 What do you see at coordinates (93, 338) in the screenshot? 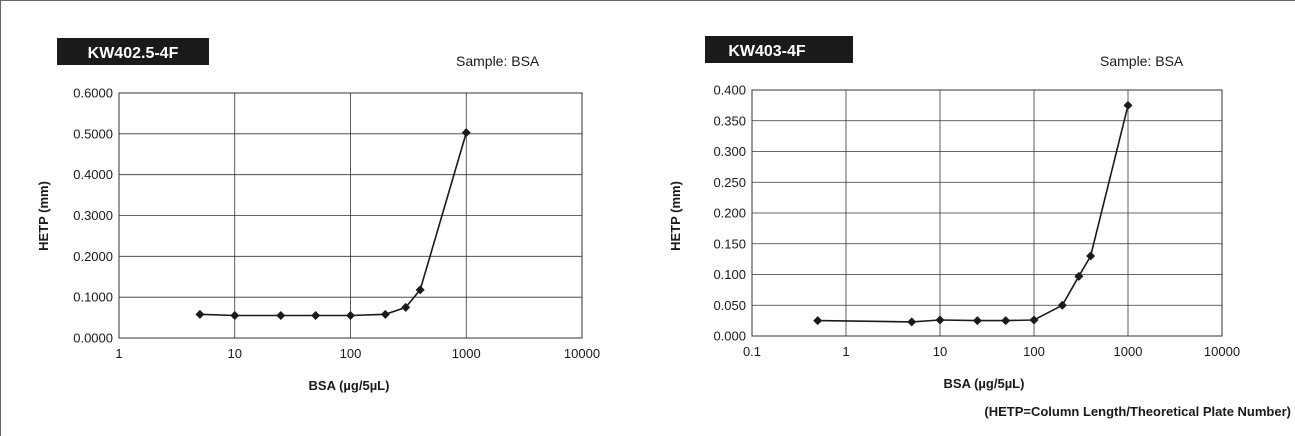
I see `chart-1-y-tick-label: 0.0000` at bounding box center [93, 338].